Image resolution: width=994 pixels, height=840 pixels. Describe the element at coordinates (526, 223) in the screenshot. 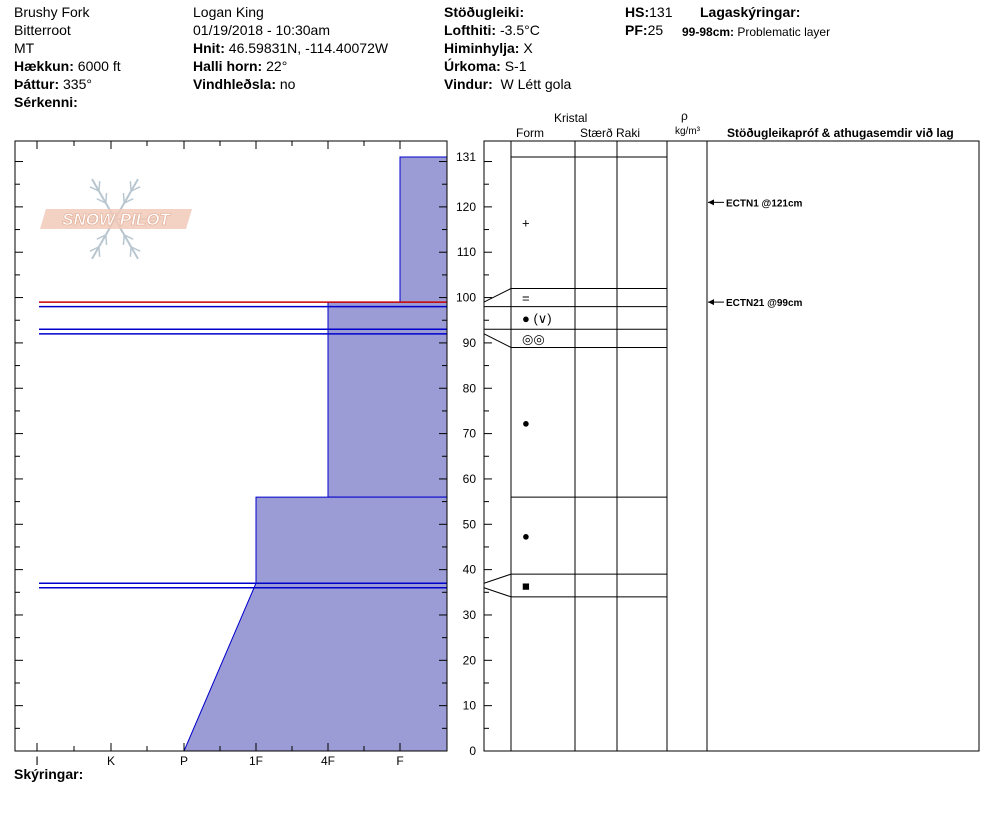

I see `layer-grain-form: +` at that location.